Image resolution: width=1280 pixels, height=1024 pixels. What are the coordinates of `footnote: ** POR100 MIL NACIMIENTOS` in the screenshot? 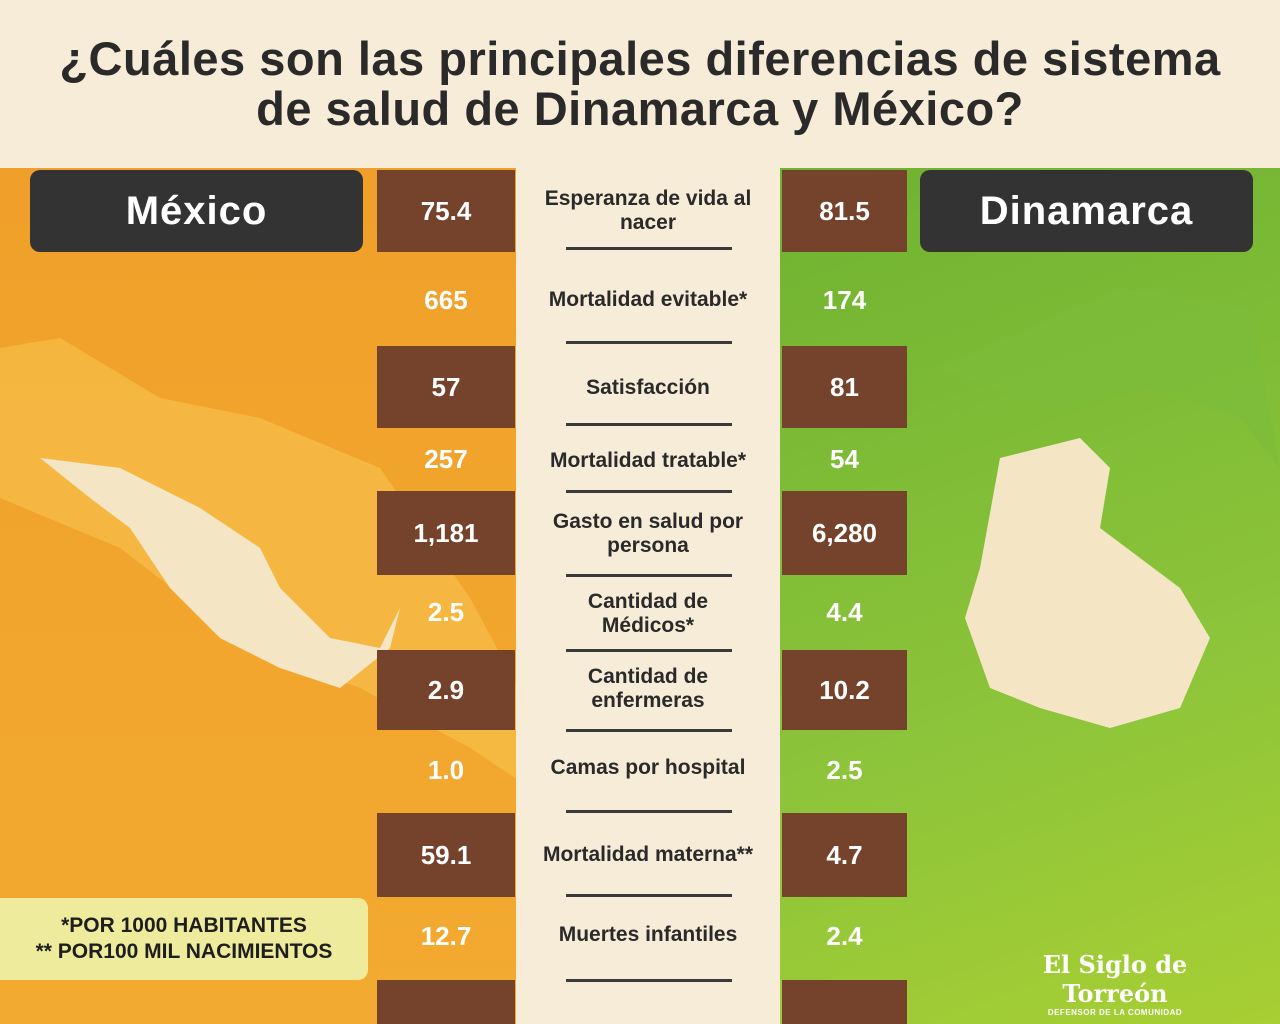 It's located at (184, 951).